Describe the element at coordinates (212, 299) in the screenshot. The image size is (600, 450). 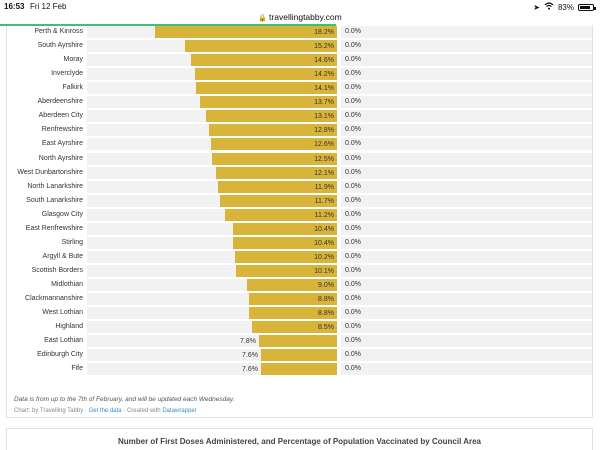
I see `first-dose-track: 8.8%` at that location.